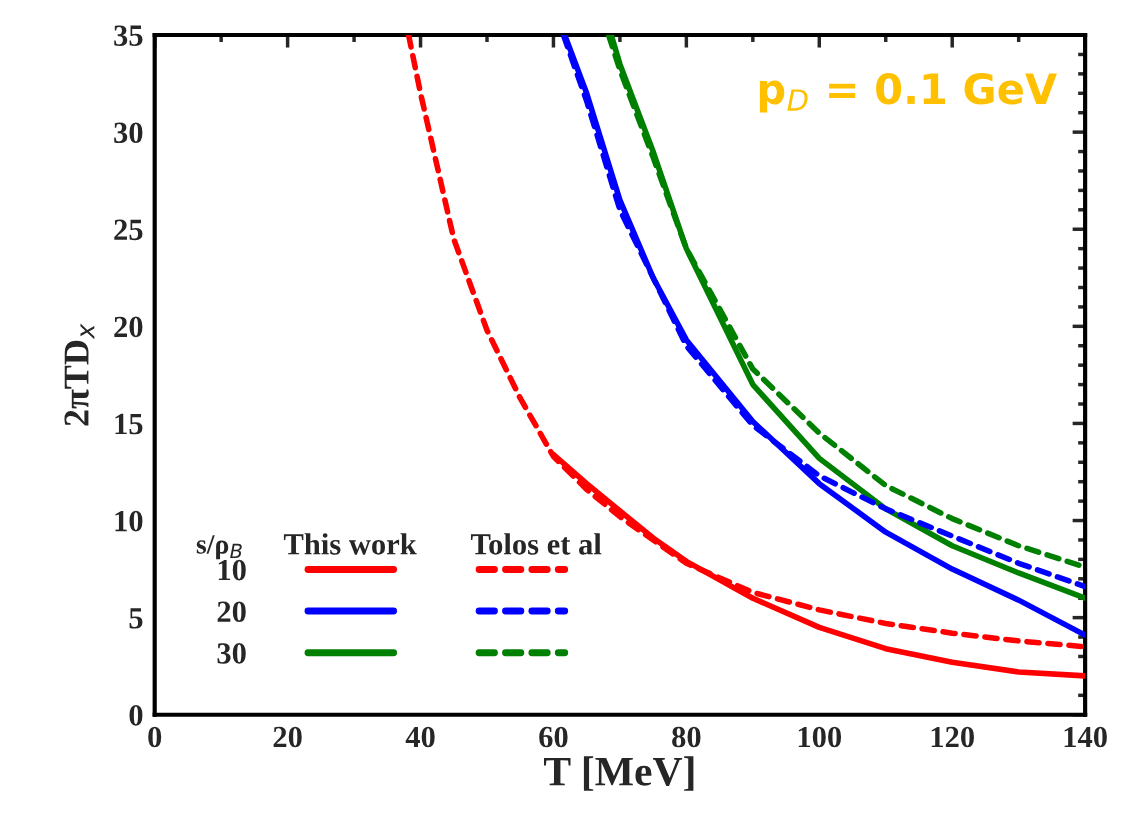 This screenshot has width=1121, height=834. Describe the element at coordinates (287, 737) in the screenshot. I see `x-tick-label: 20` at that location.